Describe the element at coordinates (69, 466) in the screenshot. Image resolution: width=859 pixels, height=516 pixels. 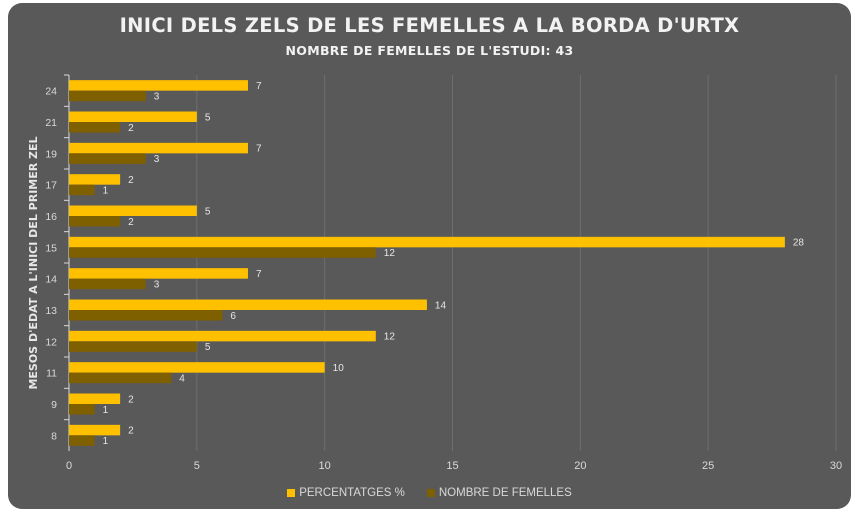
I see `x-tick-label: 0` at that location.